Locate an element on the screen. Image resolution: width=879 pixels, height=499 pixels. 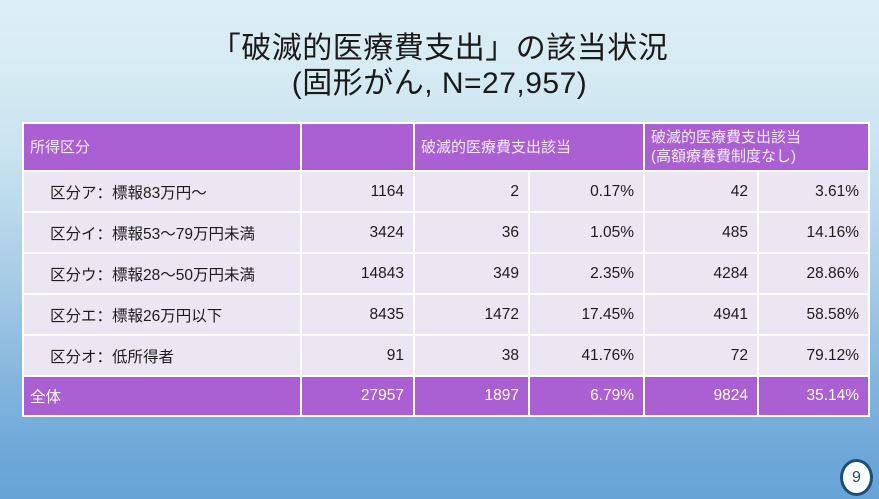
table-row-bracket-a: 区分ア：標報83万円～ 1164 2 0.17% 42 3.61% is located at coordinates (446, 191).